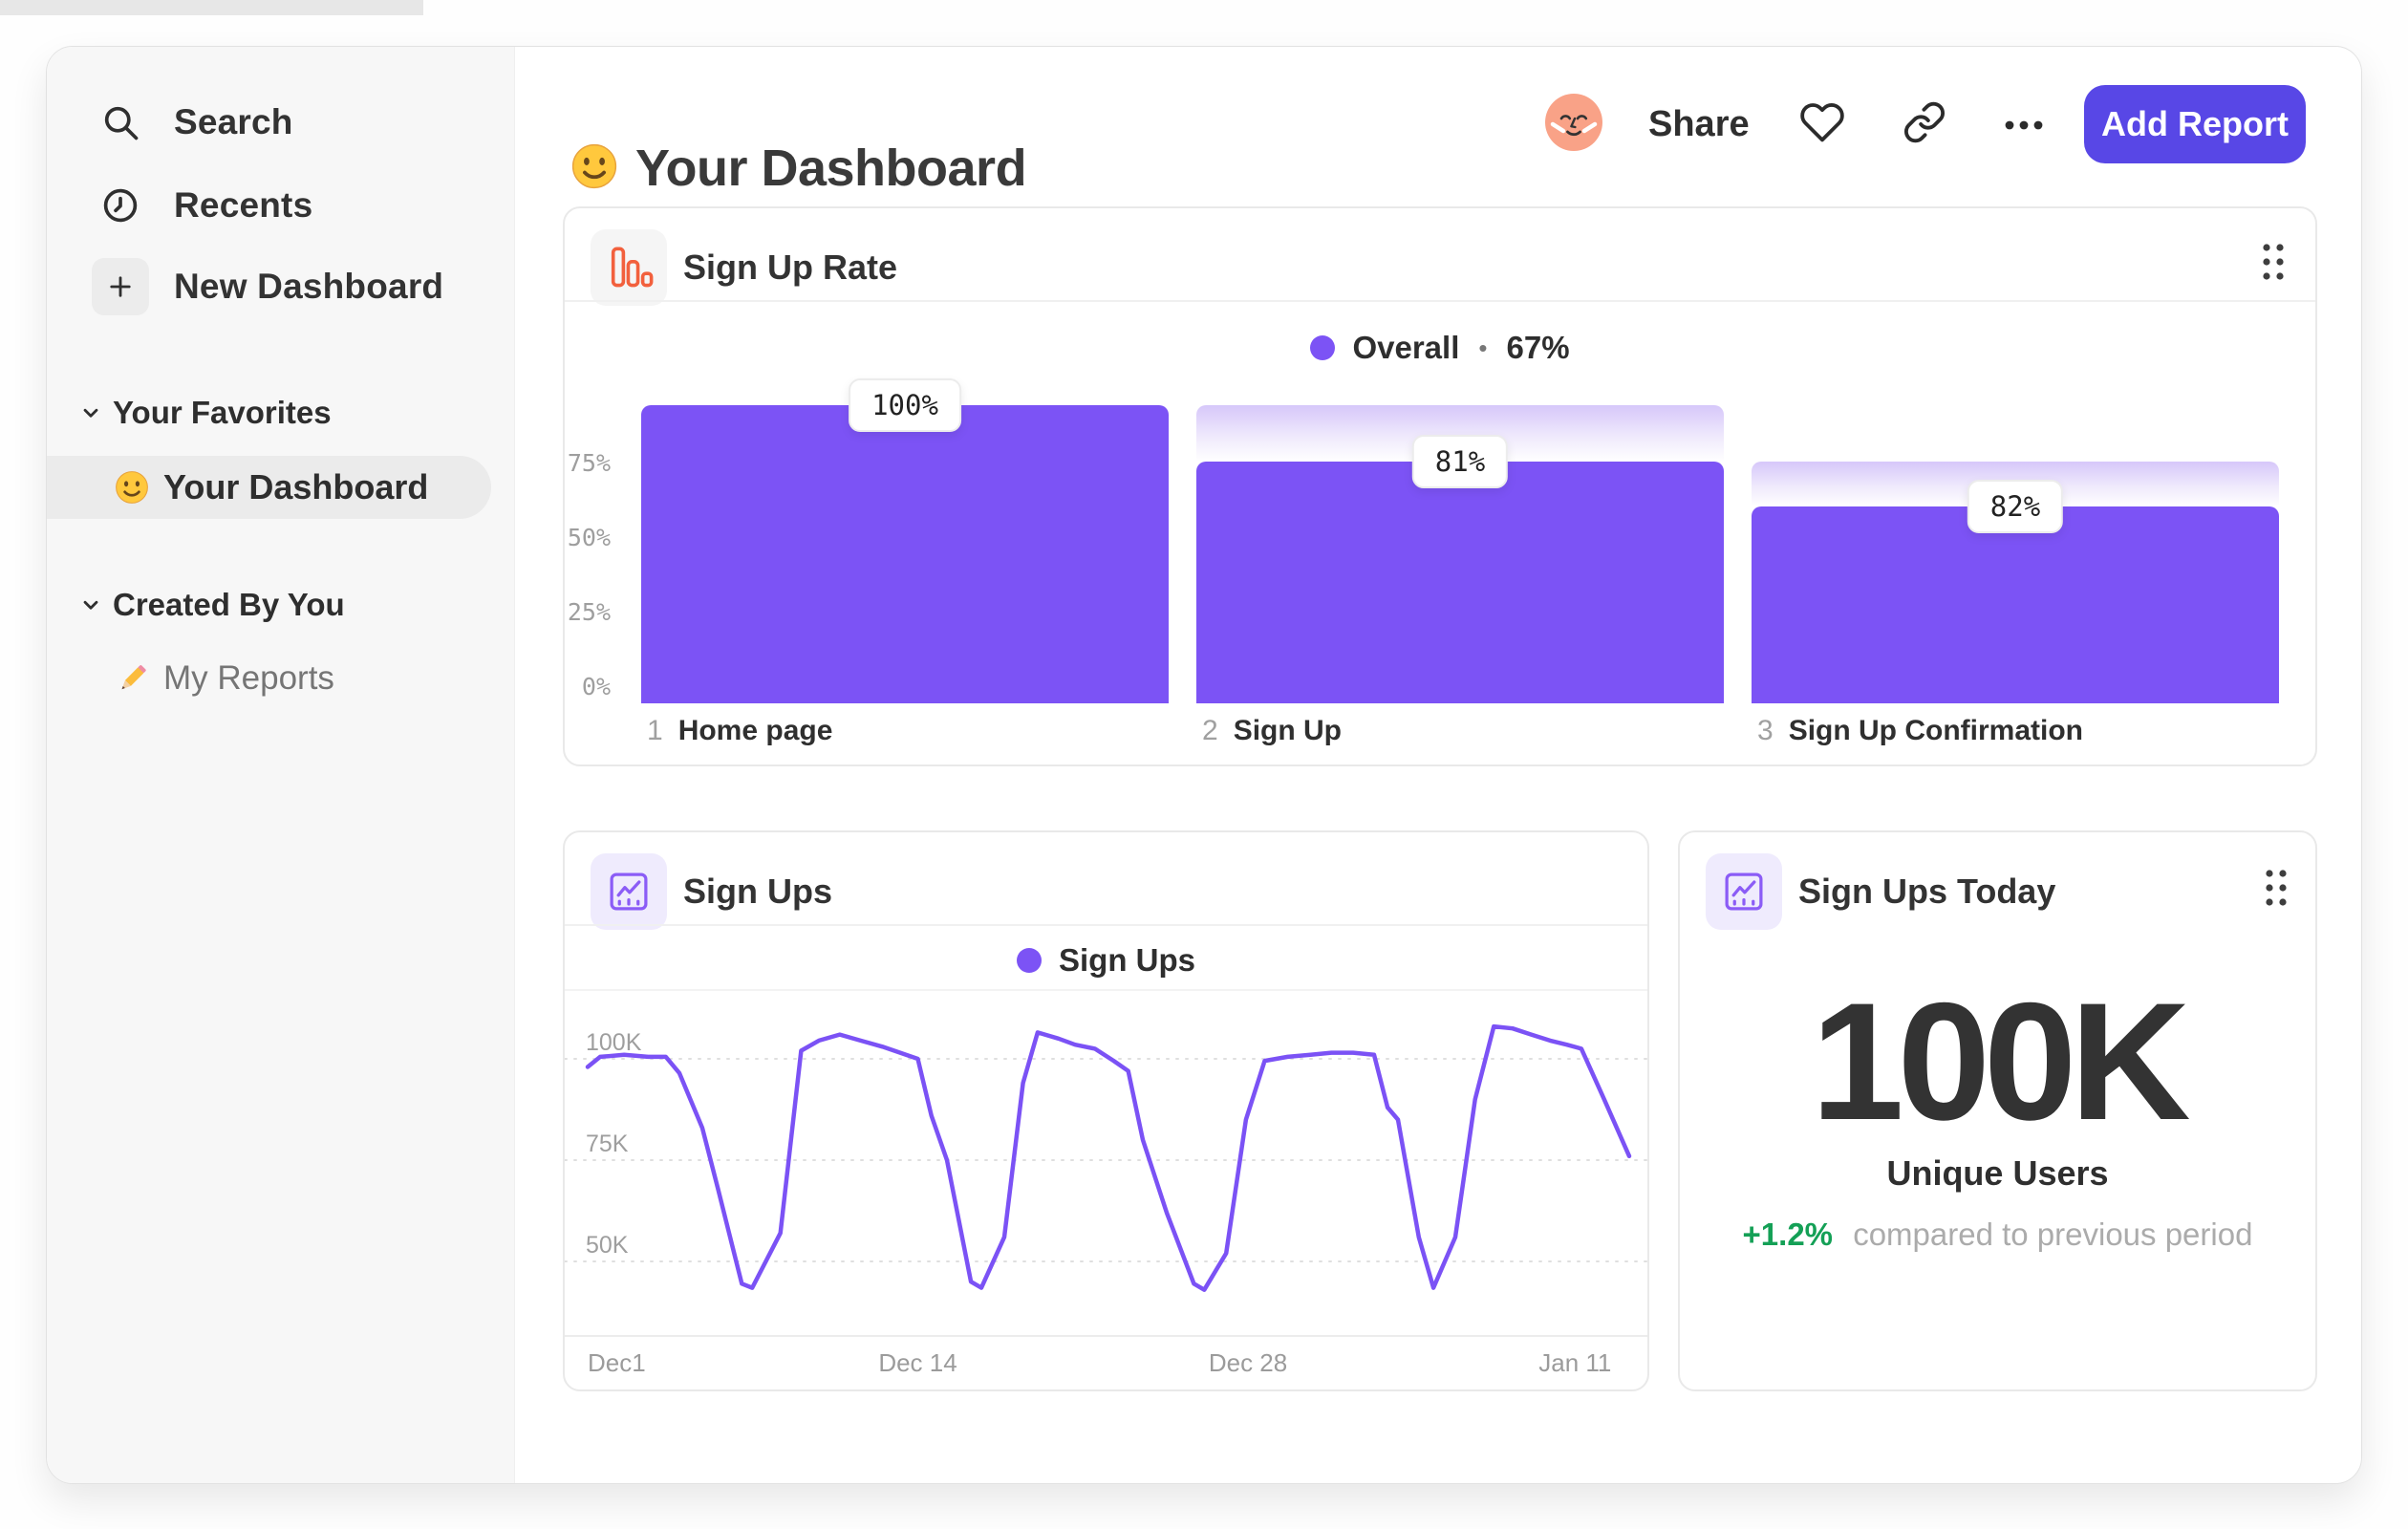 The image size is (2408, 1529). Describe the element at coordinates (1248, 1362) in the screenshot. I see `x-axis-label: Dec 28` at that location.